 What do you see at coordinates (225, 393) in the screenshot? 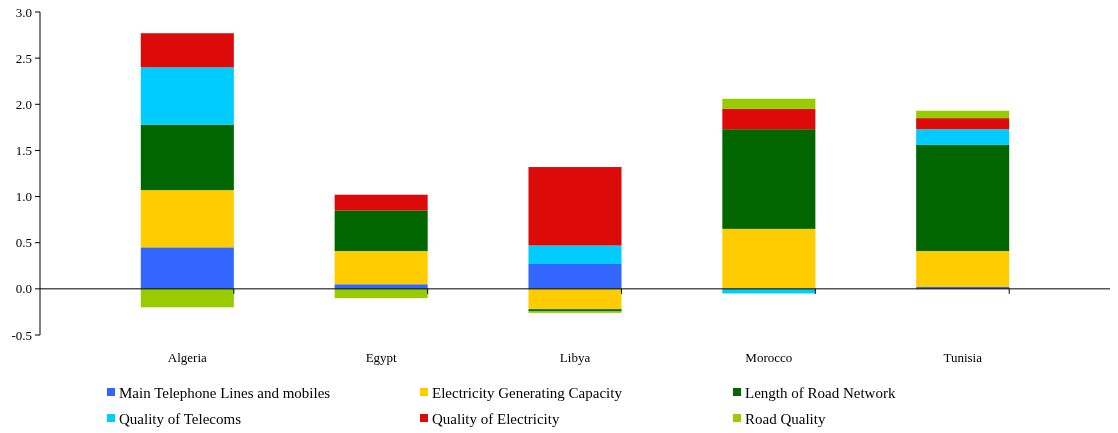
I see `legend-label: Main Telephone Lines and mobiles` at bounding box center [225, 393].